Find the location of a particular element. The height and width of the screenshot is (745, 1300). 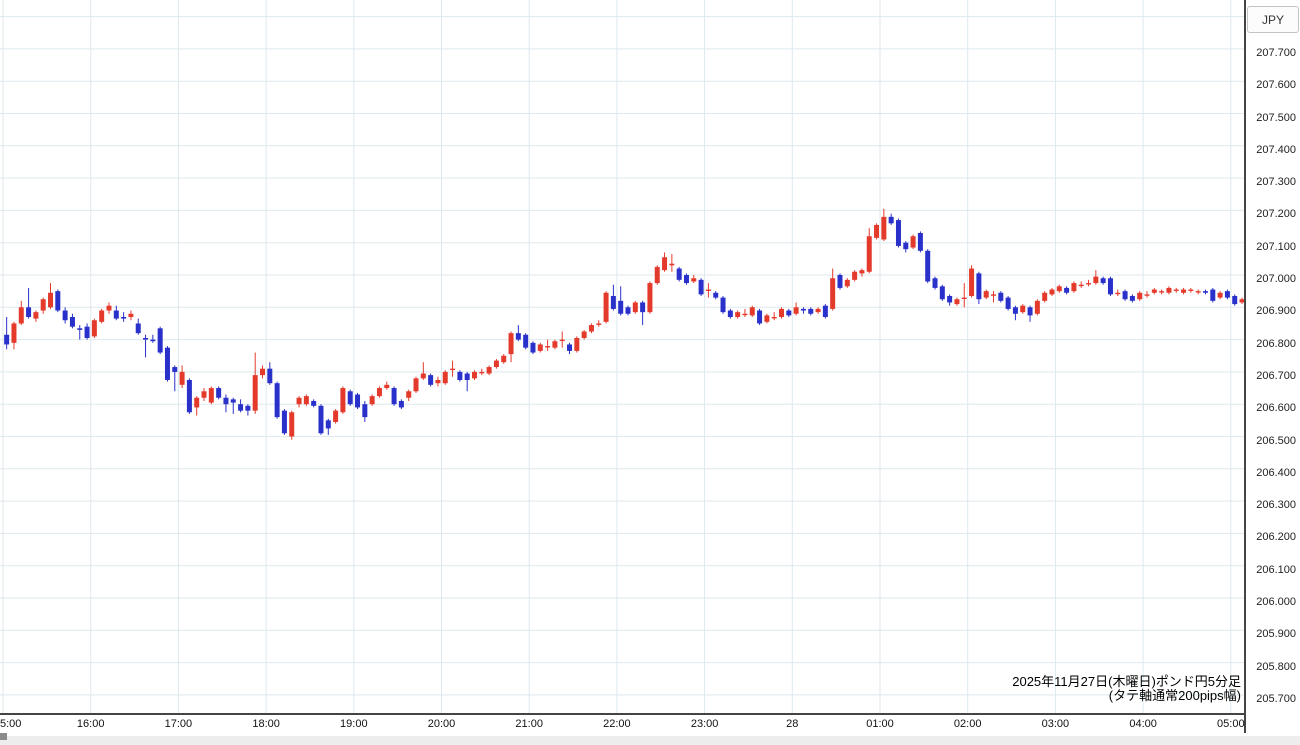

price-tick-label: 206.200 is located at coordinates (1276, 537).